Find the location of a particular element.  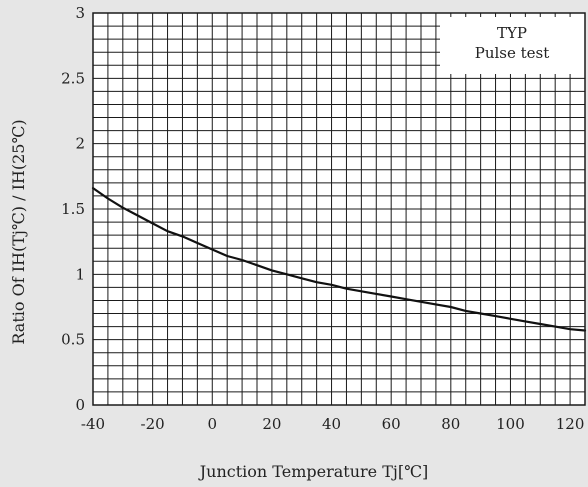

x-tick-label: 20 is located at coordinates (271, 424).